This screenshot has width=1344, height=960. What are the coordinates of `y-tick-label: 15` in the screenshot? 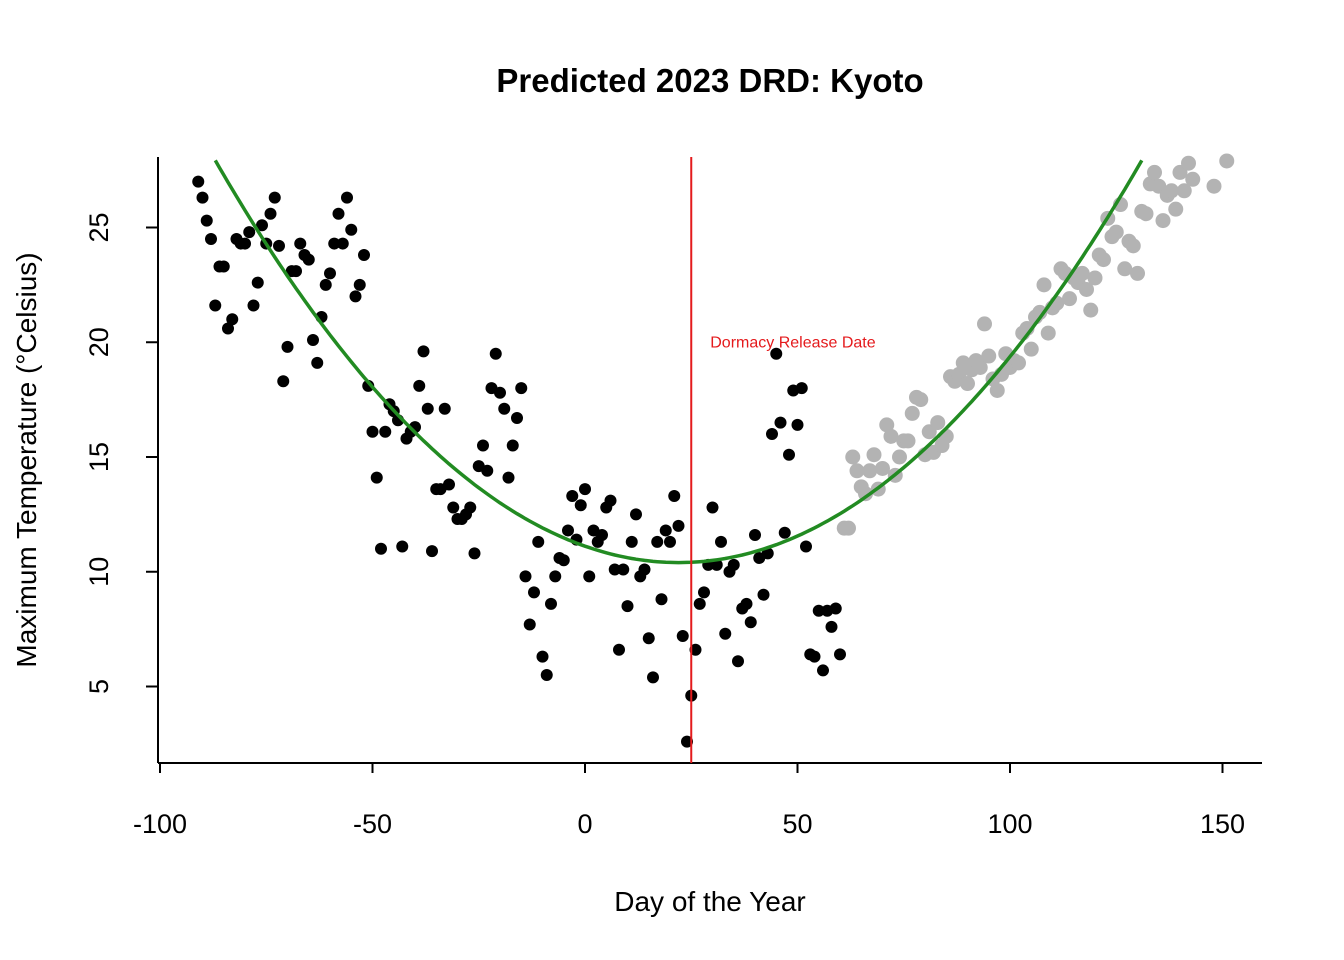 It's located at (99, 457).